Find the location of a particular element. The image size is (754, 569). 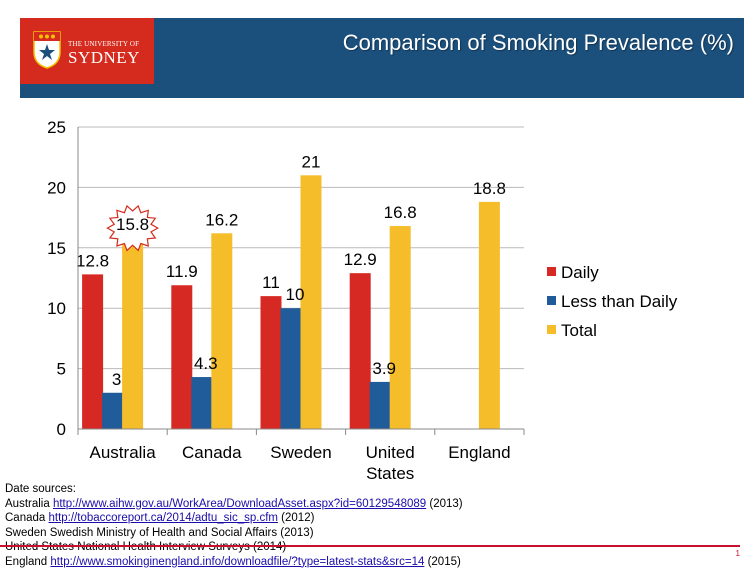

y-tick-label: 10 is located at coordinates (56, 308).